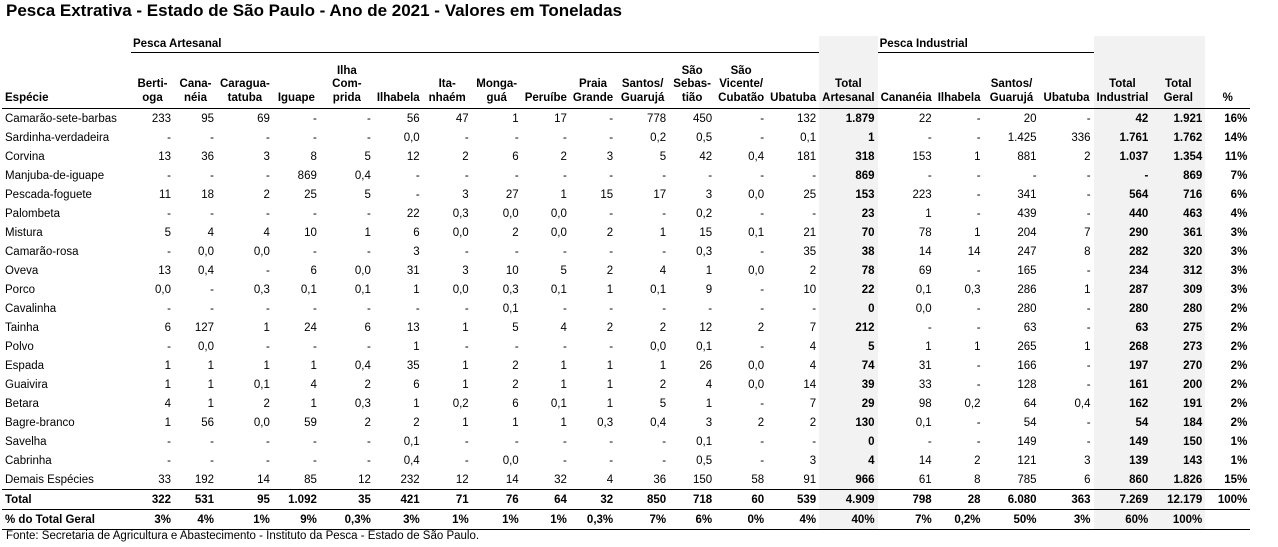 The height and width of the screenshot is (547, 1278). What do you see at coordinates (161, 118) in the screenshot?
I see `artesanal-value: 233` at bounding box center [161, 118].